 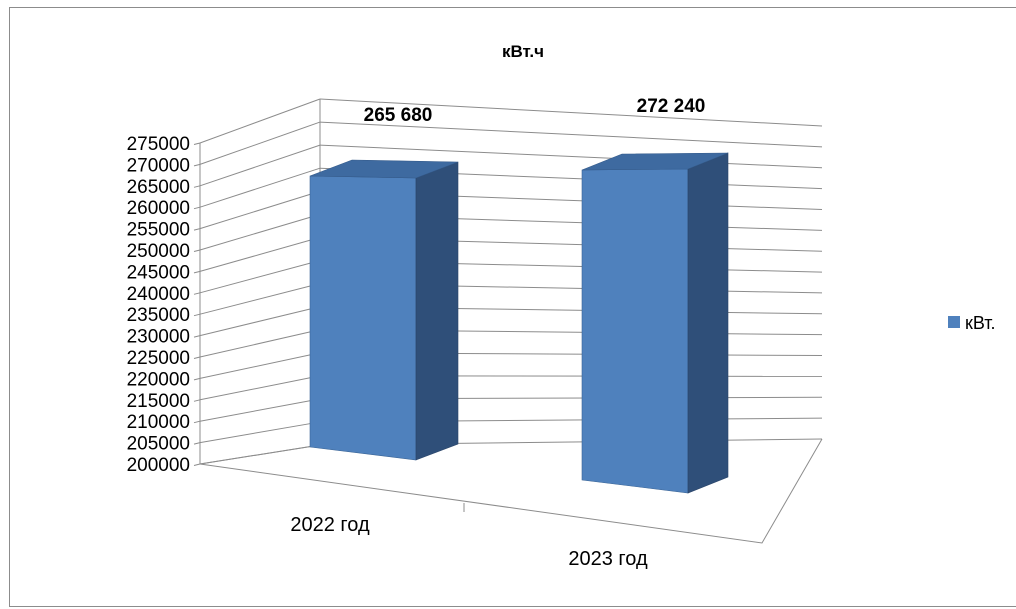 What do you see at coordinates (523, 51) in the screenshot?
I see `chart-title: кВт.ч` at bounding box center [523, 51].